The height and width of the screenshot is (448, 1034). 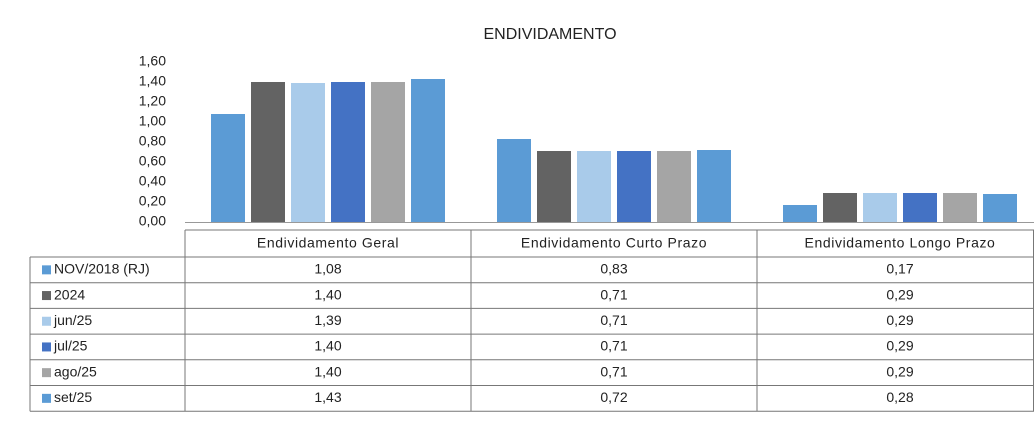 What do you see at coordinates (152, 161) in the screenshot?
I see `y-tick-label: 0,60` at bounding box center [152, 161].